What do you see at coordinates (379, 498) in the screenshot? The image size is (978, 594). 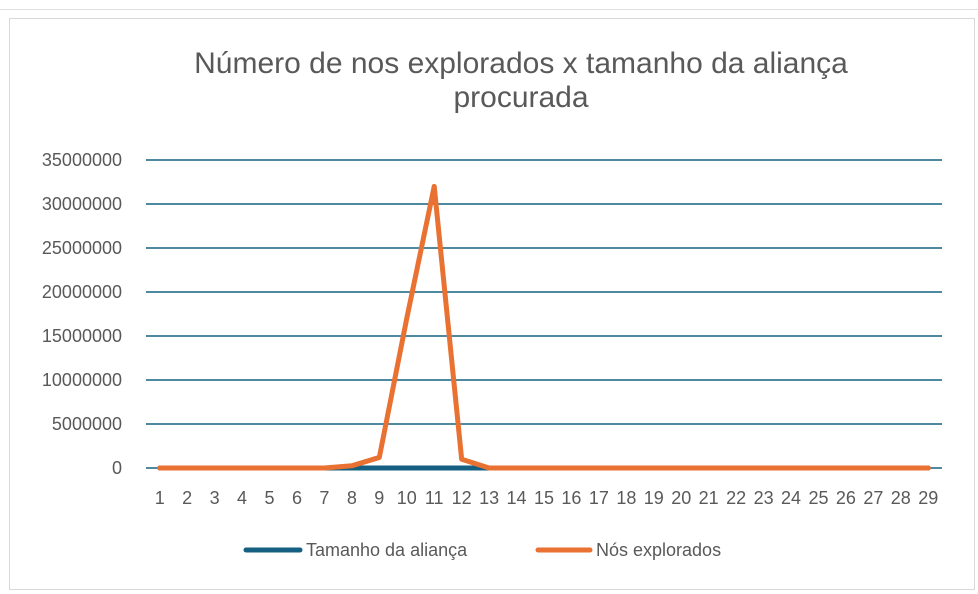 I see `x-tick-label: 9` at bounding box center [379, 498].